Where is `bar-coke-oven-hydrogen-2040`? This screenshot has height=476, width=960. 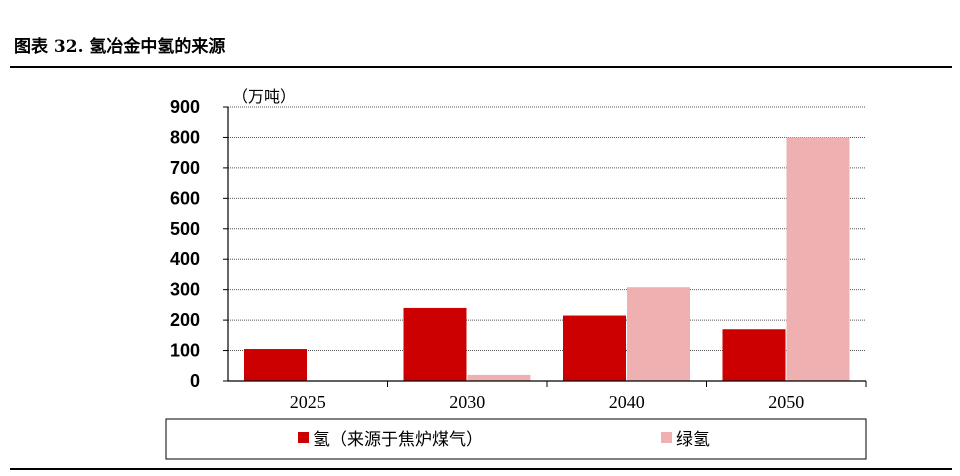
bar-coke-oven-hydrogen-2040 is located at coordinates (594, 348).